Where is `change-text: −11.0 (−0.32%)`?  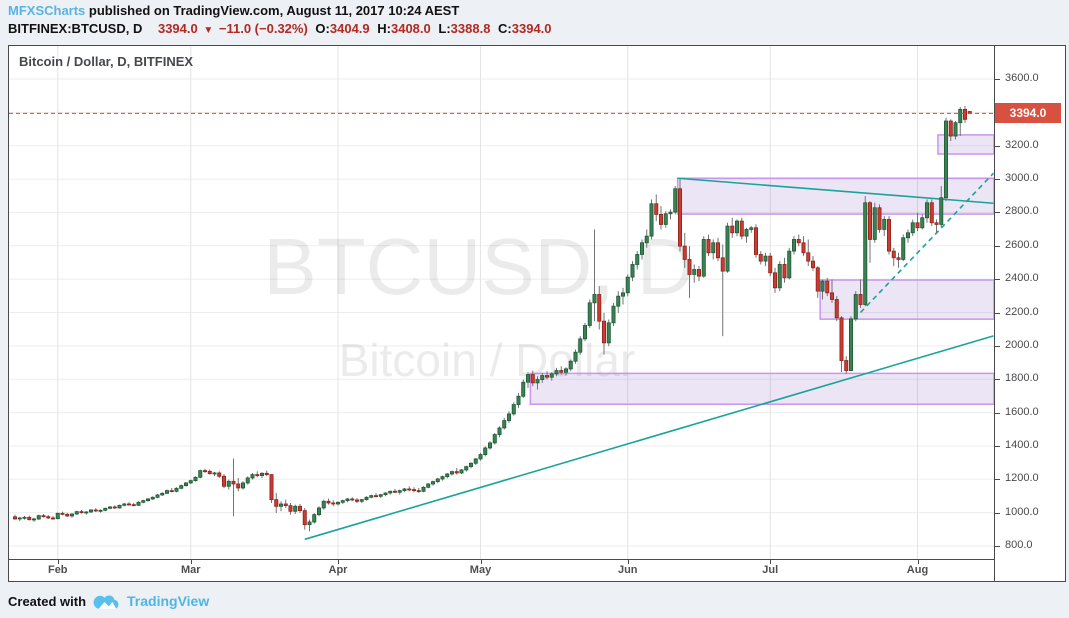 change-text: −11.0 (−0.32%) is located at coordinates (263, 28).